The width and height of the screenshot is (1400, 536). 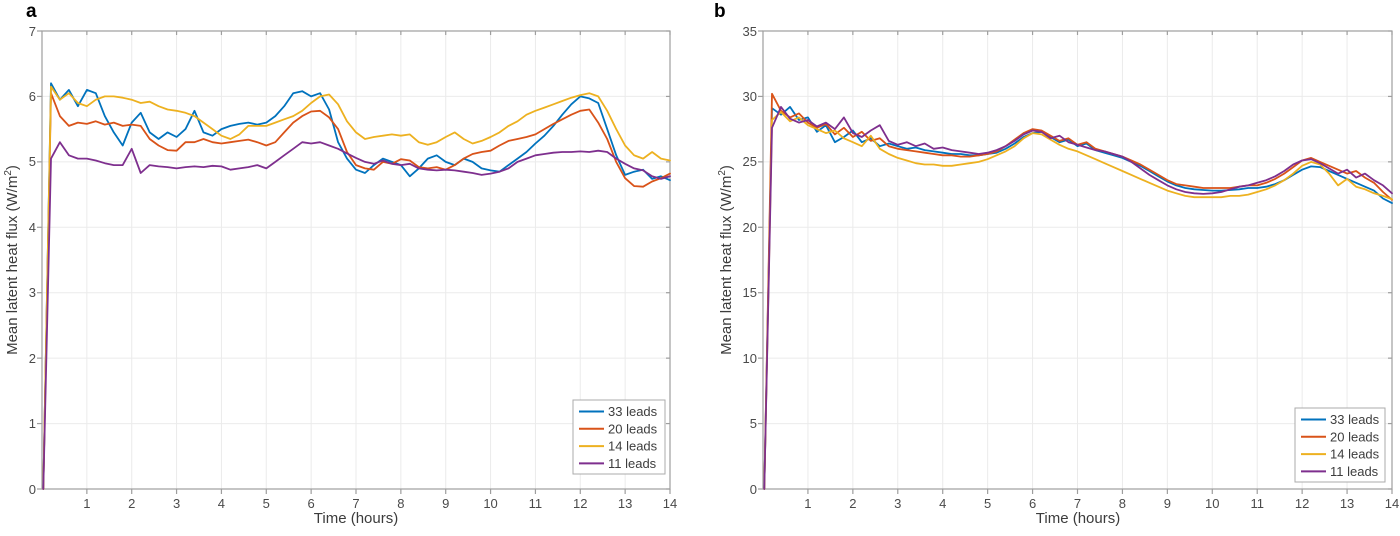 I want to click on y-tick-label: 4, so click(x=32, y=227).